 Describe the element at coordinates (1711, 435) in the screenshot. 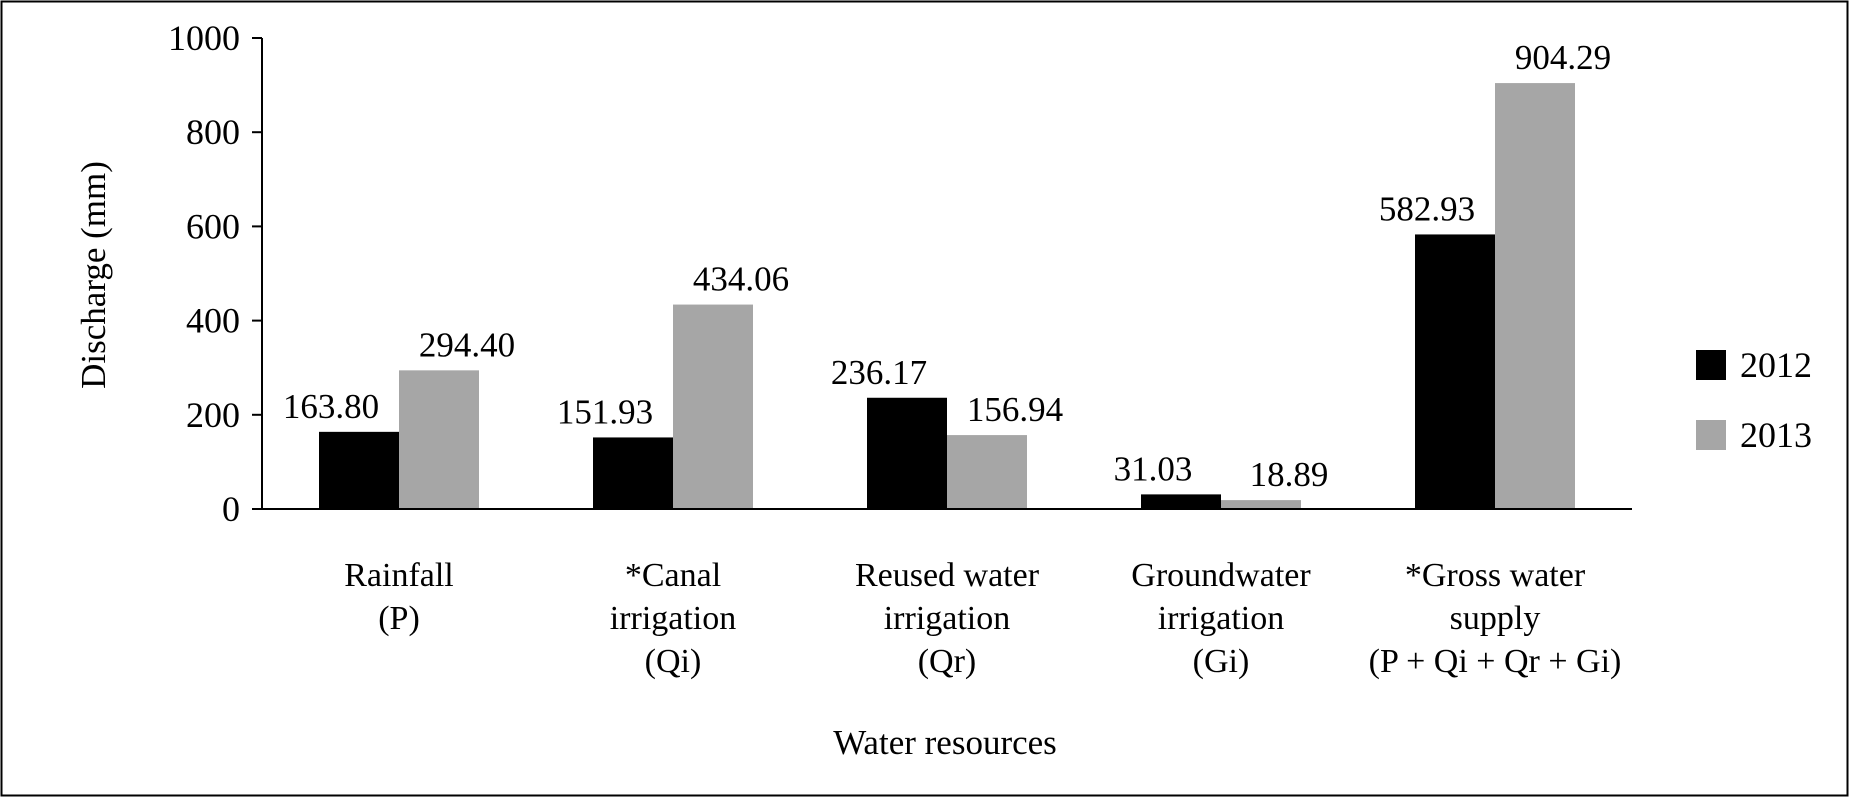

I see `legend-swatch-2013` at that location.